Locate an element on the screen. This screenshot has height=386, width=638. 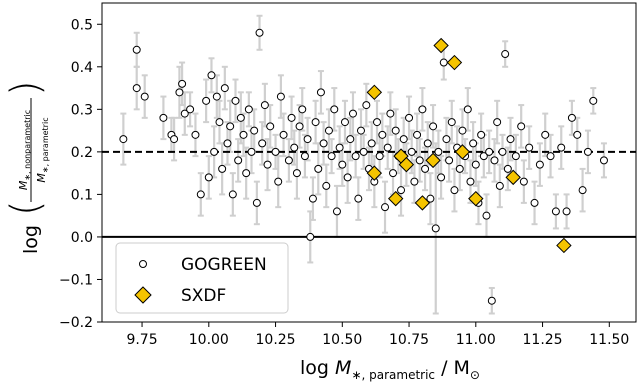
legend-box is located at coordinates (202, 278).